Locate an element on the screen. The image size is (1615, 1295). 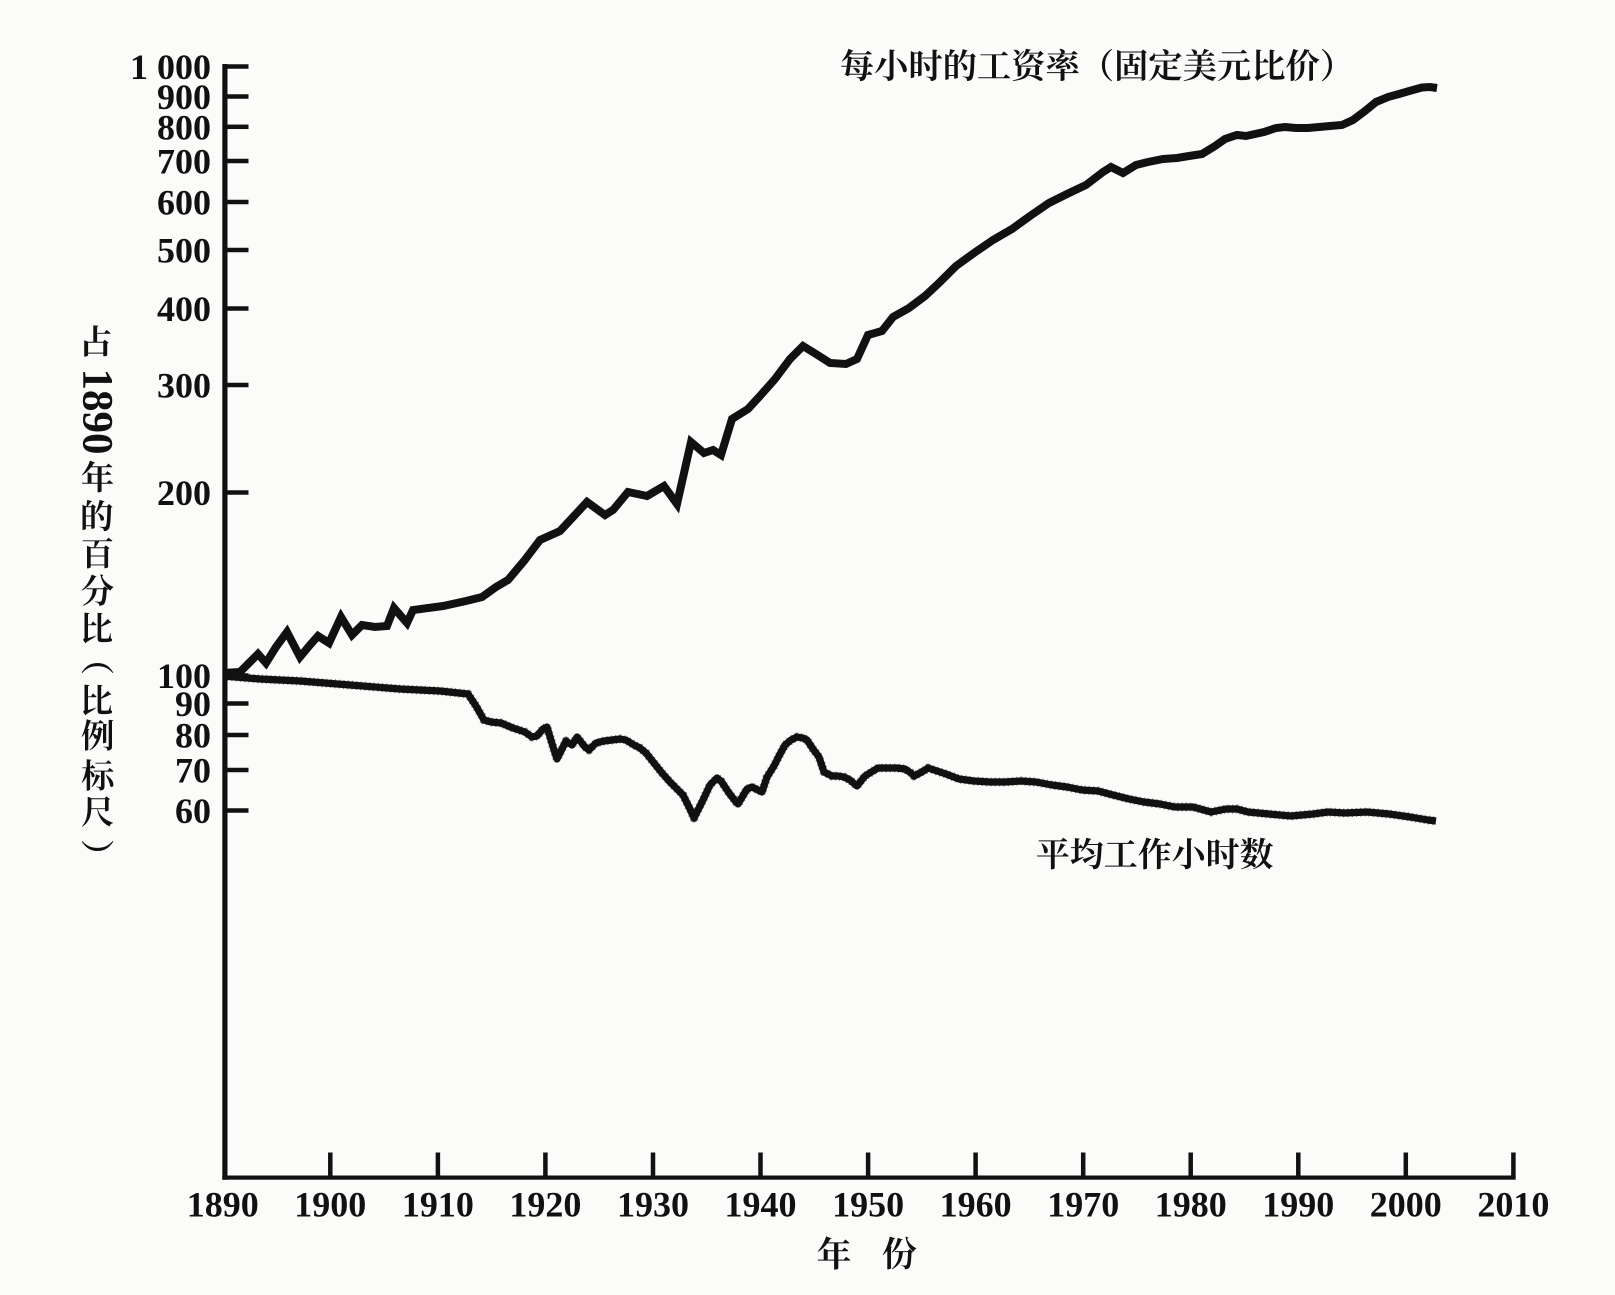
svg-text: 900 is located at coordinates (184, 97).